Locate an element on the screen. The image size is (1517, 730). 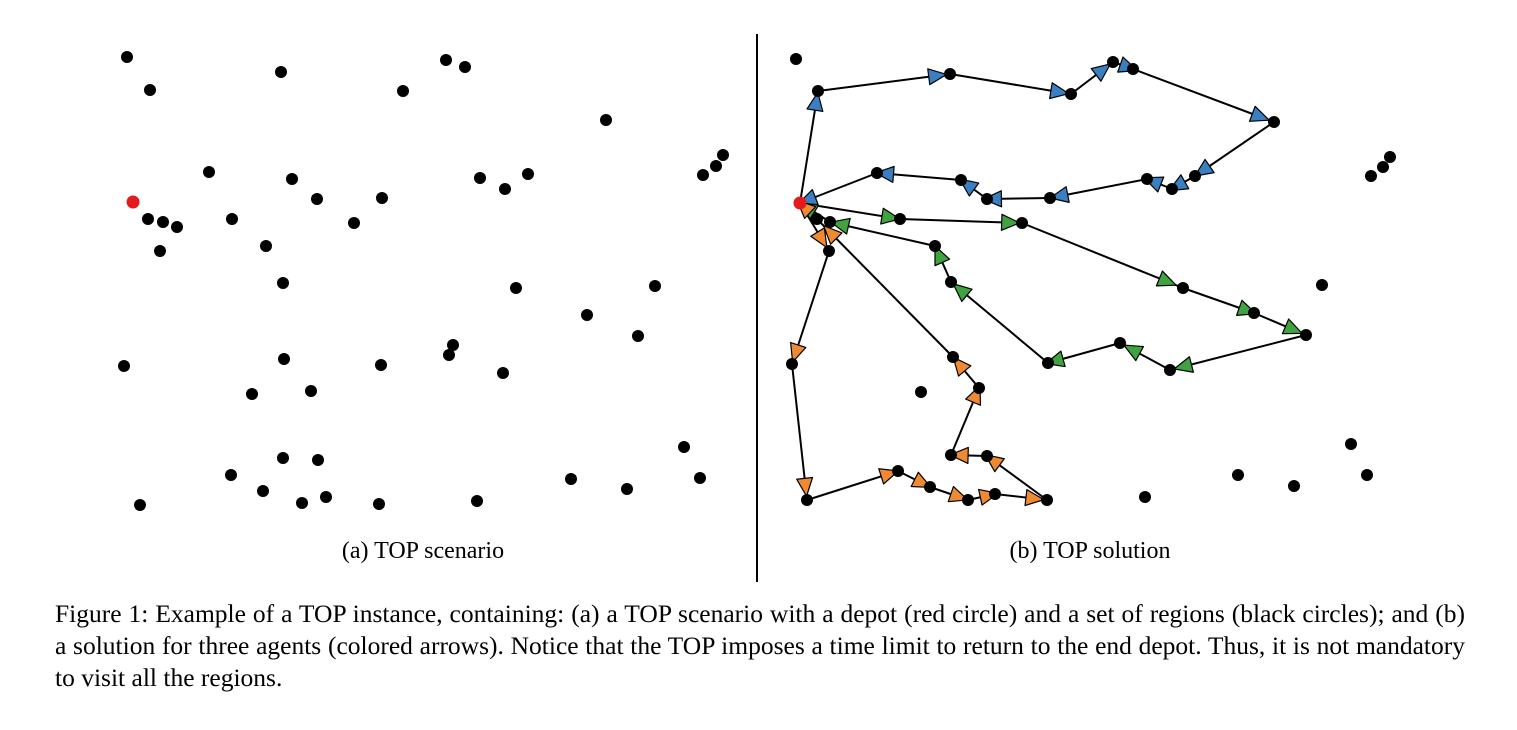
depot-circle is located at coordinates (800, 203).